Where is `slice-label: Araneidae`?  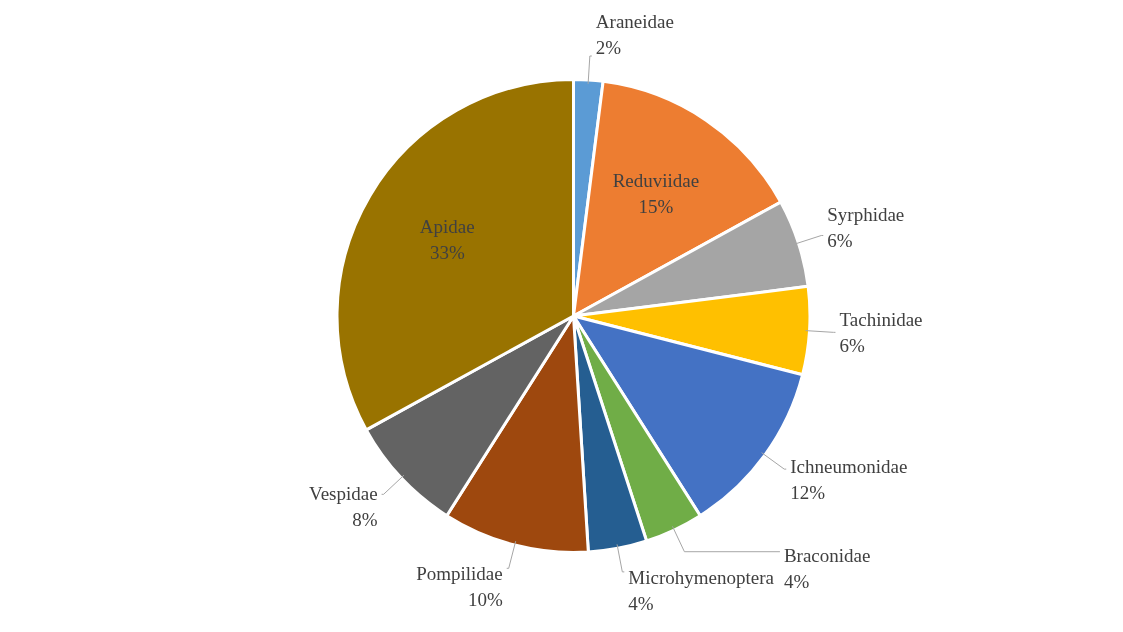
slice-label: Araneidae is located at coordinates (634, 22).